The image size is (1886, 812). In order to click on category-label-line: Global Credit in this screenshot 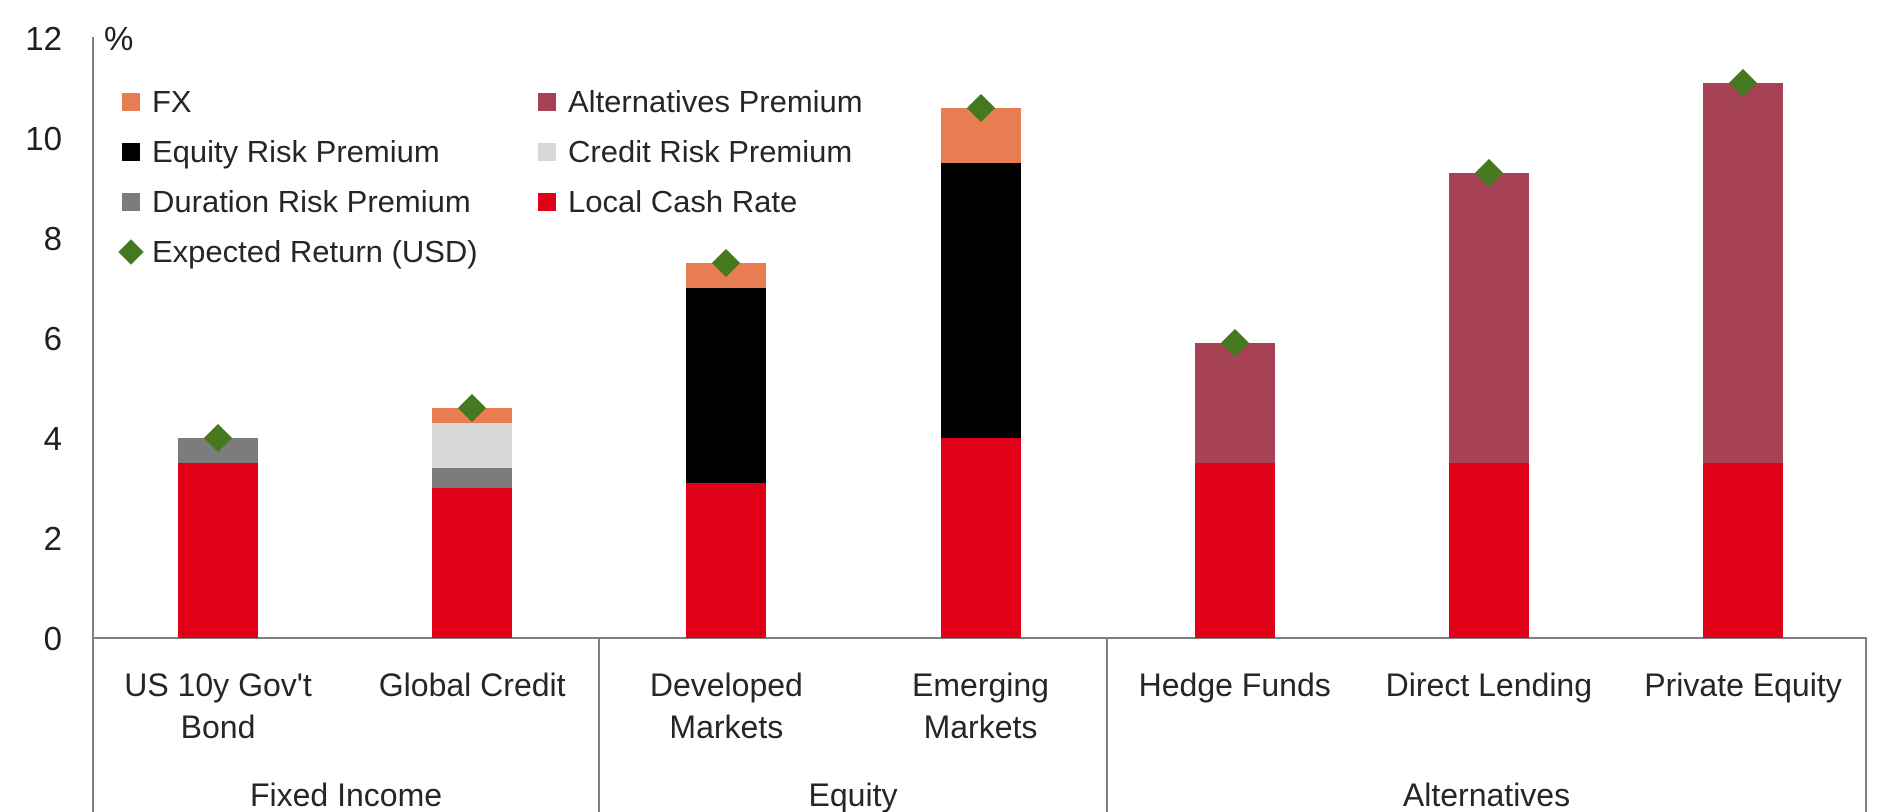, I will do `click(472, 685)`.